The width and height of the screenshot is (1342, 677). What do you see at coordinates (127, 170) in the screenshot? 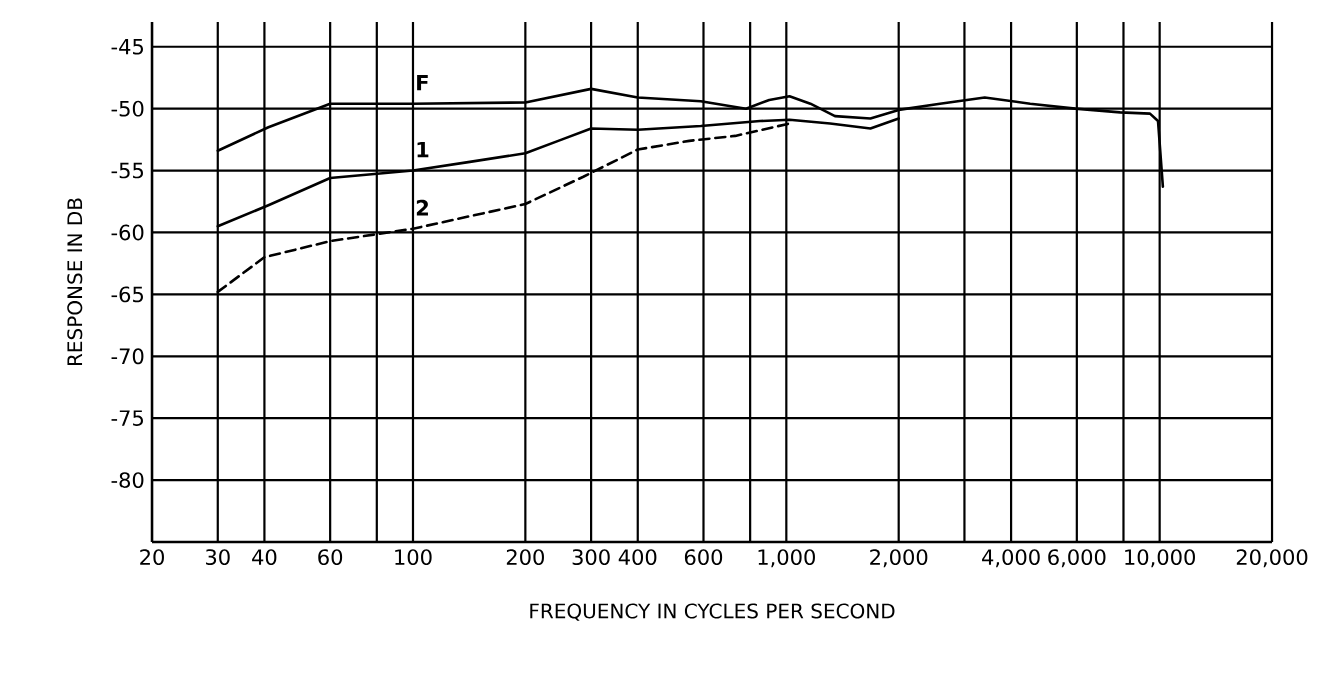
I see `y-tick-label: -55` at bounding box center [127, 170].